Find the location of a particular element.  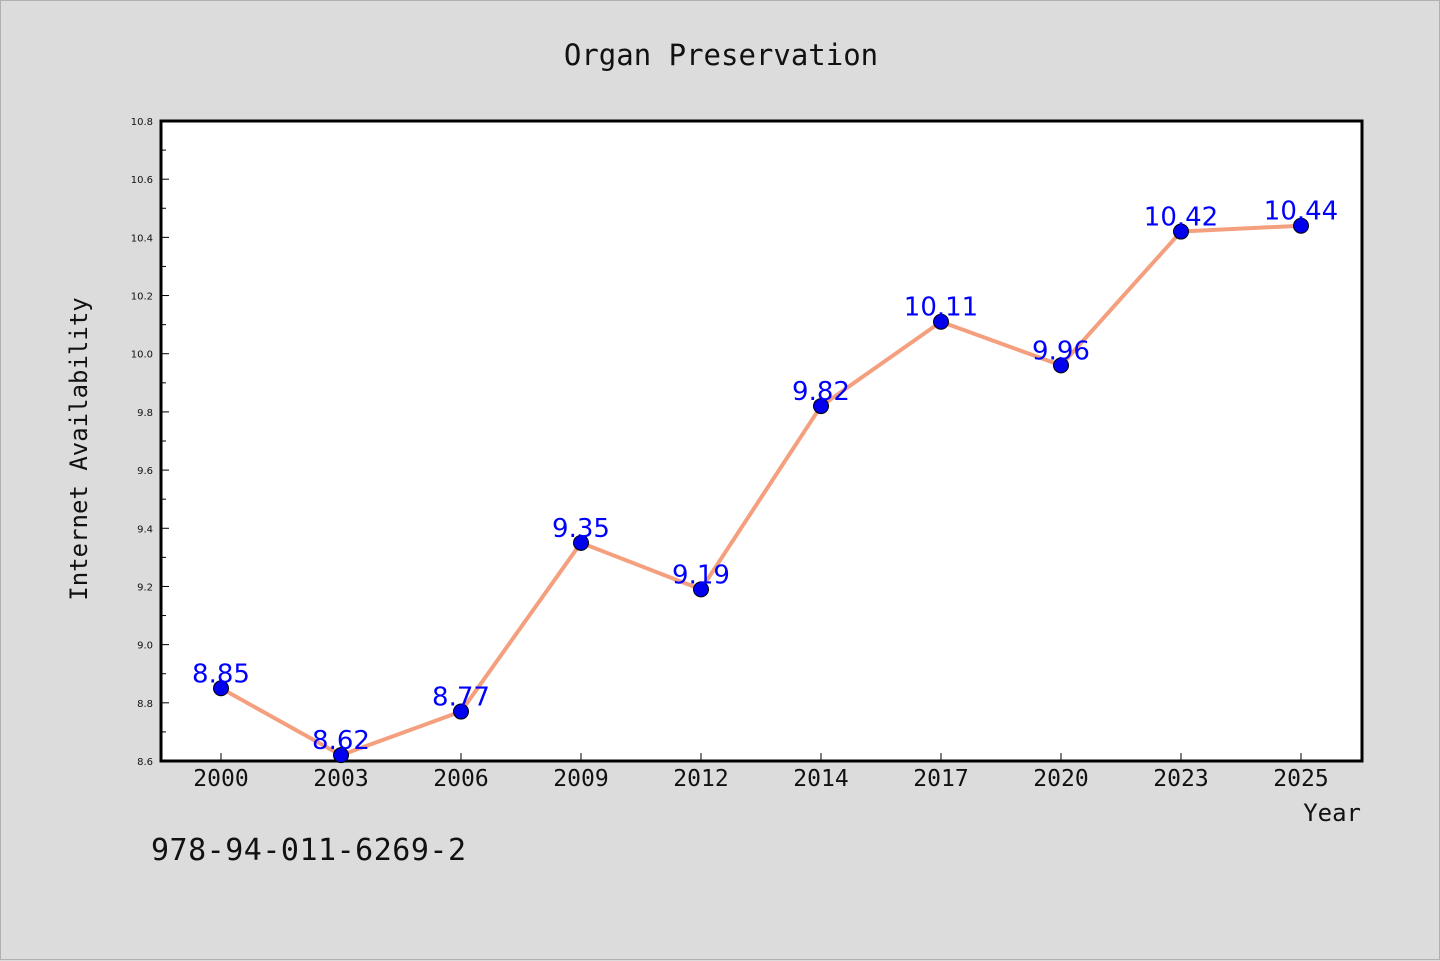

x-tick-label: 2020 is located at coordinates (1060, 779).